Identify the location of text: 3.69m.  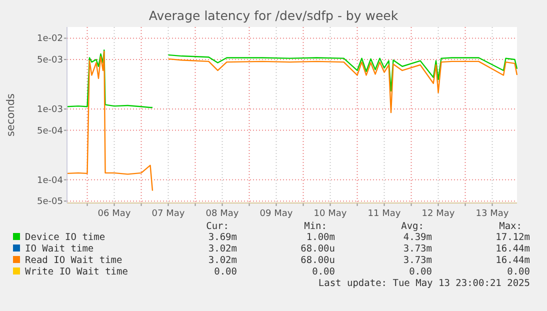
(223, 237).